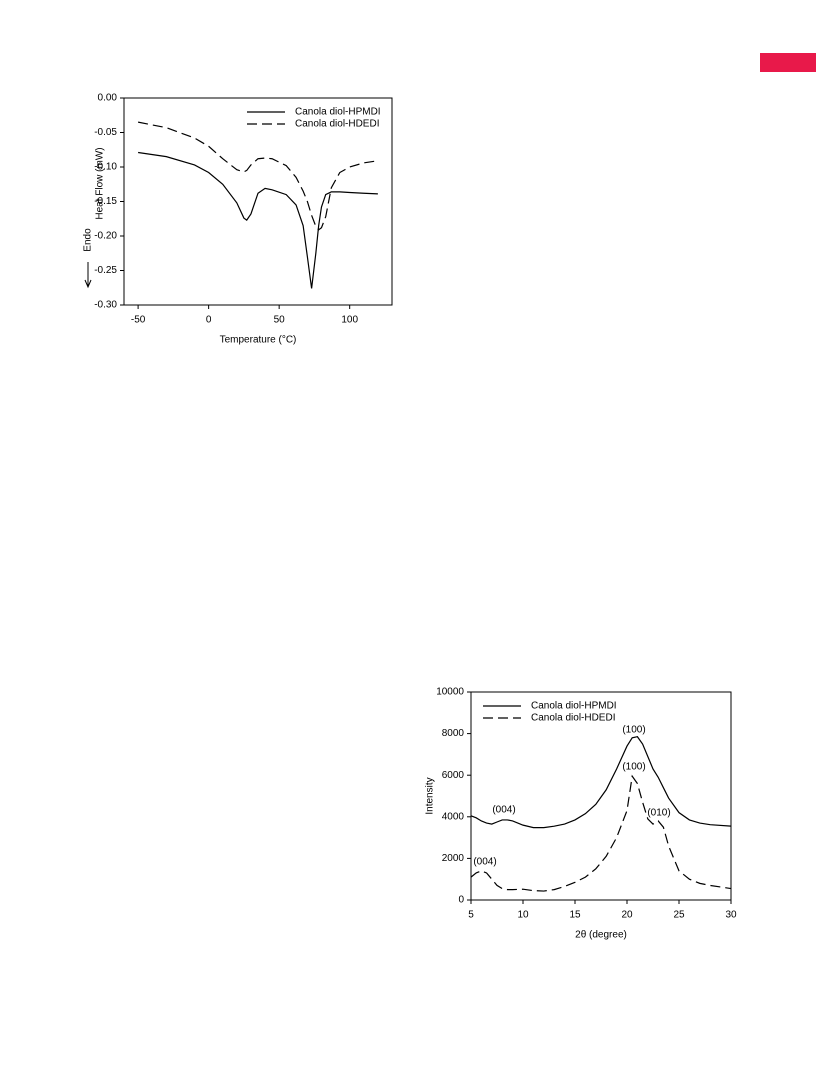 The image size is (816, 1080). Describe the element at coordinates (731, 915) in the screenshot. I see `x-tick-label: 30` at that location.